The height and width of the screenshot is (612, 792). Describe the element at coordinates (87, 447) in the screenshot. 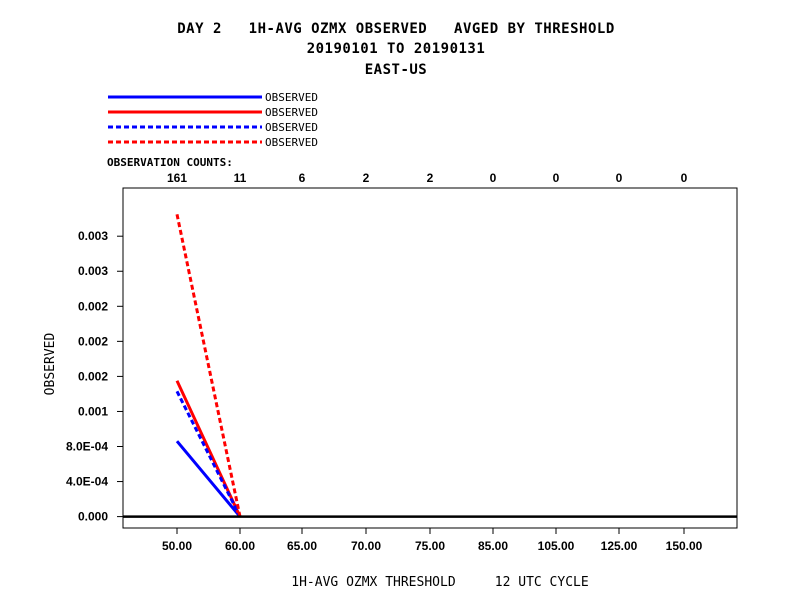

I see `y-tick-label: 8.0E-04` at that location.